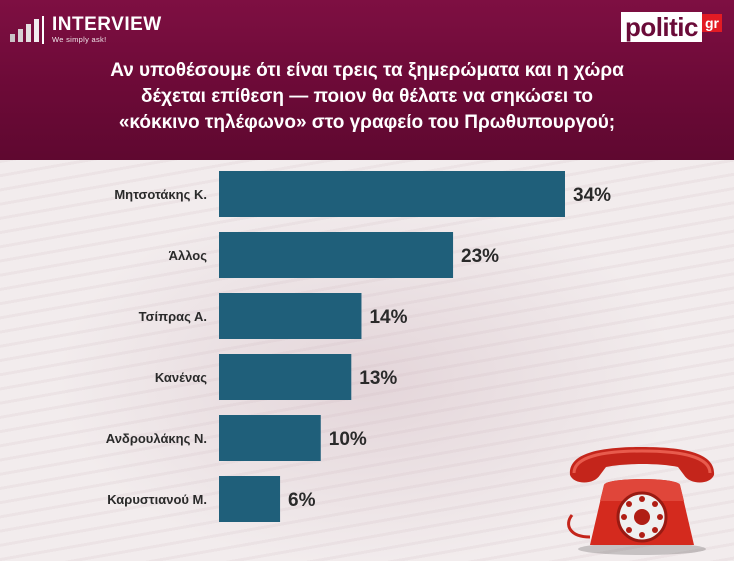 Image resolution: width=734 pixels, height=561 pixels. What do you see at coordinates (592, 195) in the screenshot?
I see `value-label-1: 34%` at bounding box center [592, 195].